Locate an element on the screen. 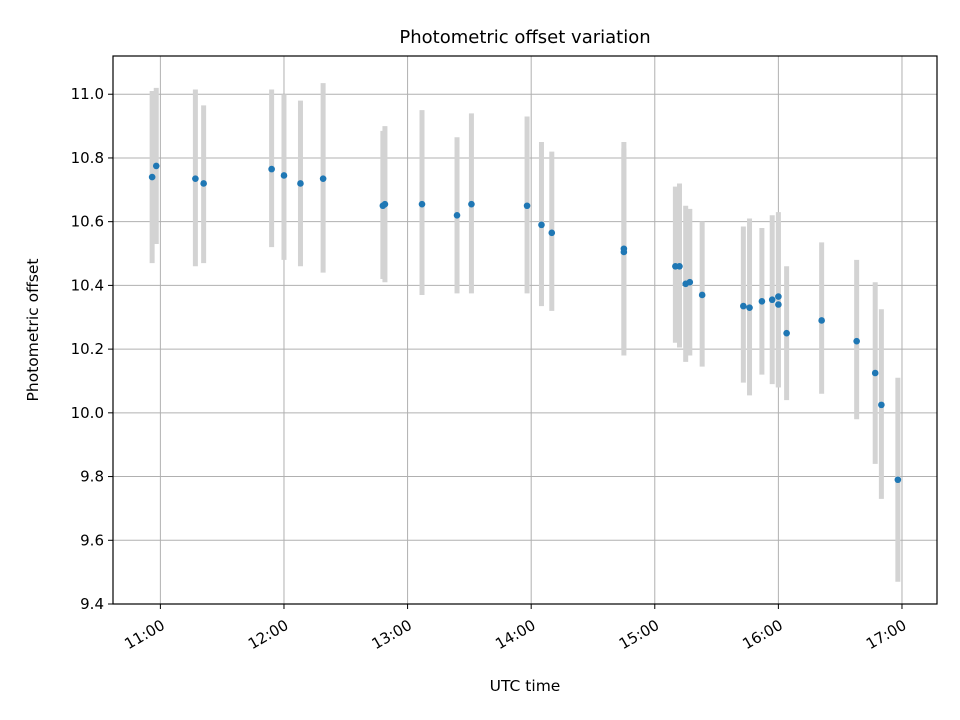 This screenshot has width=960, height=720. chart-title: Photometric offset variation is located at coordinates (524, 37).